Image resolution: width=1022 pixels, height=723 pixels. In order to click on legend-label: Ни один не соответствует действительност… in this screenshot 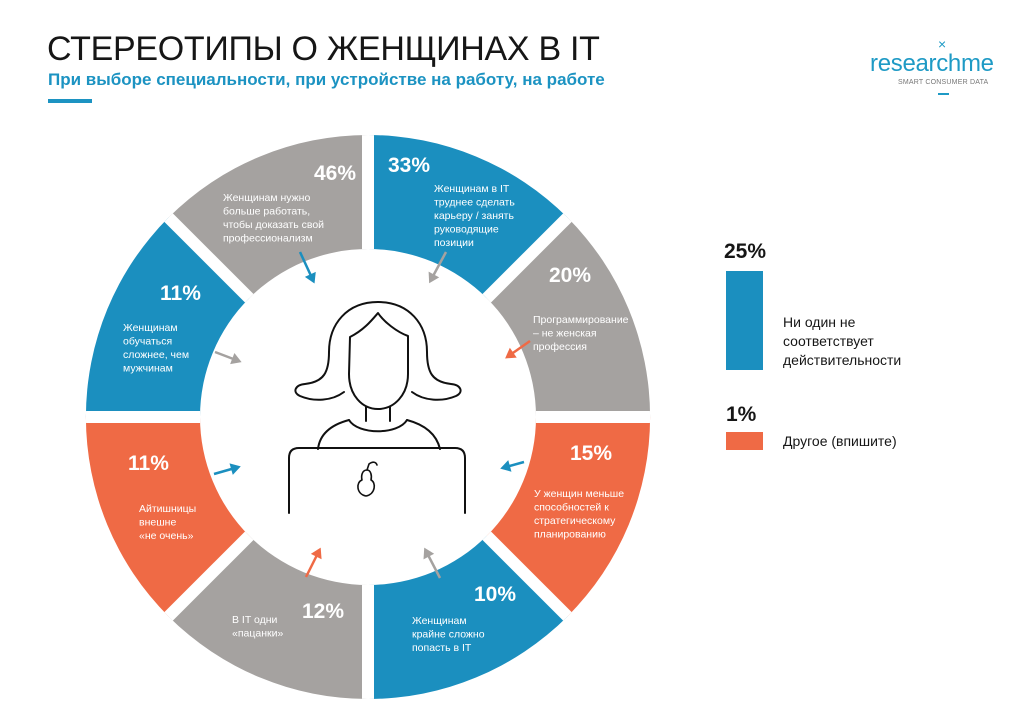, I will do `click(842, 341)`.